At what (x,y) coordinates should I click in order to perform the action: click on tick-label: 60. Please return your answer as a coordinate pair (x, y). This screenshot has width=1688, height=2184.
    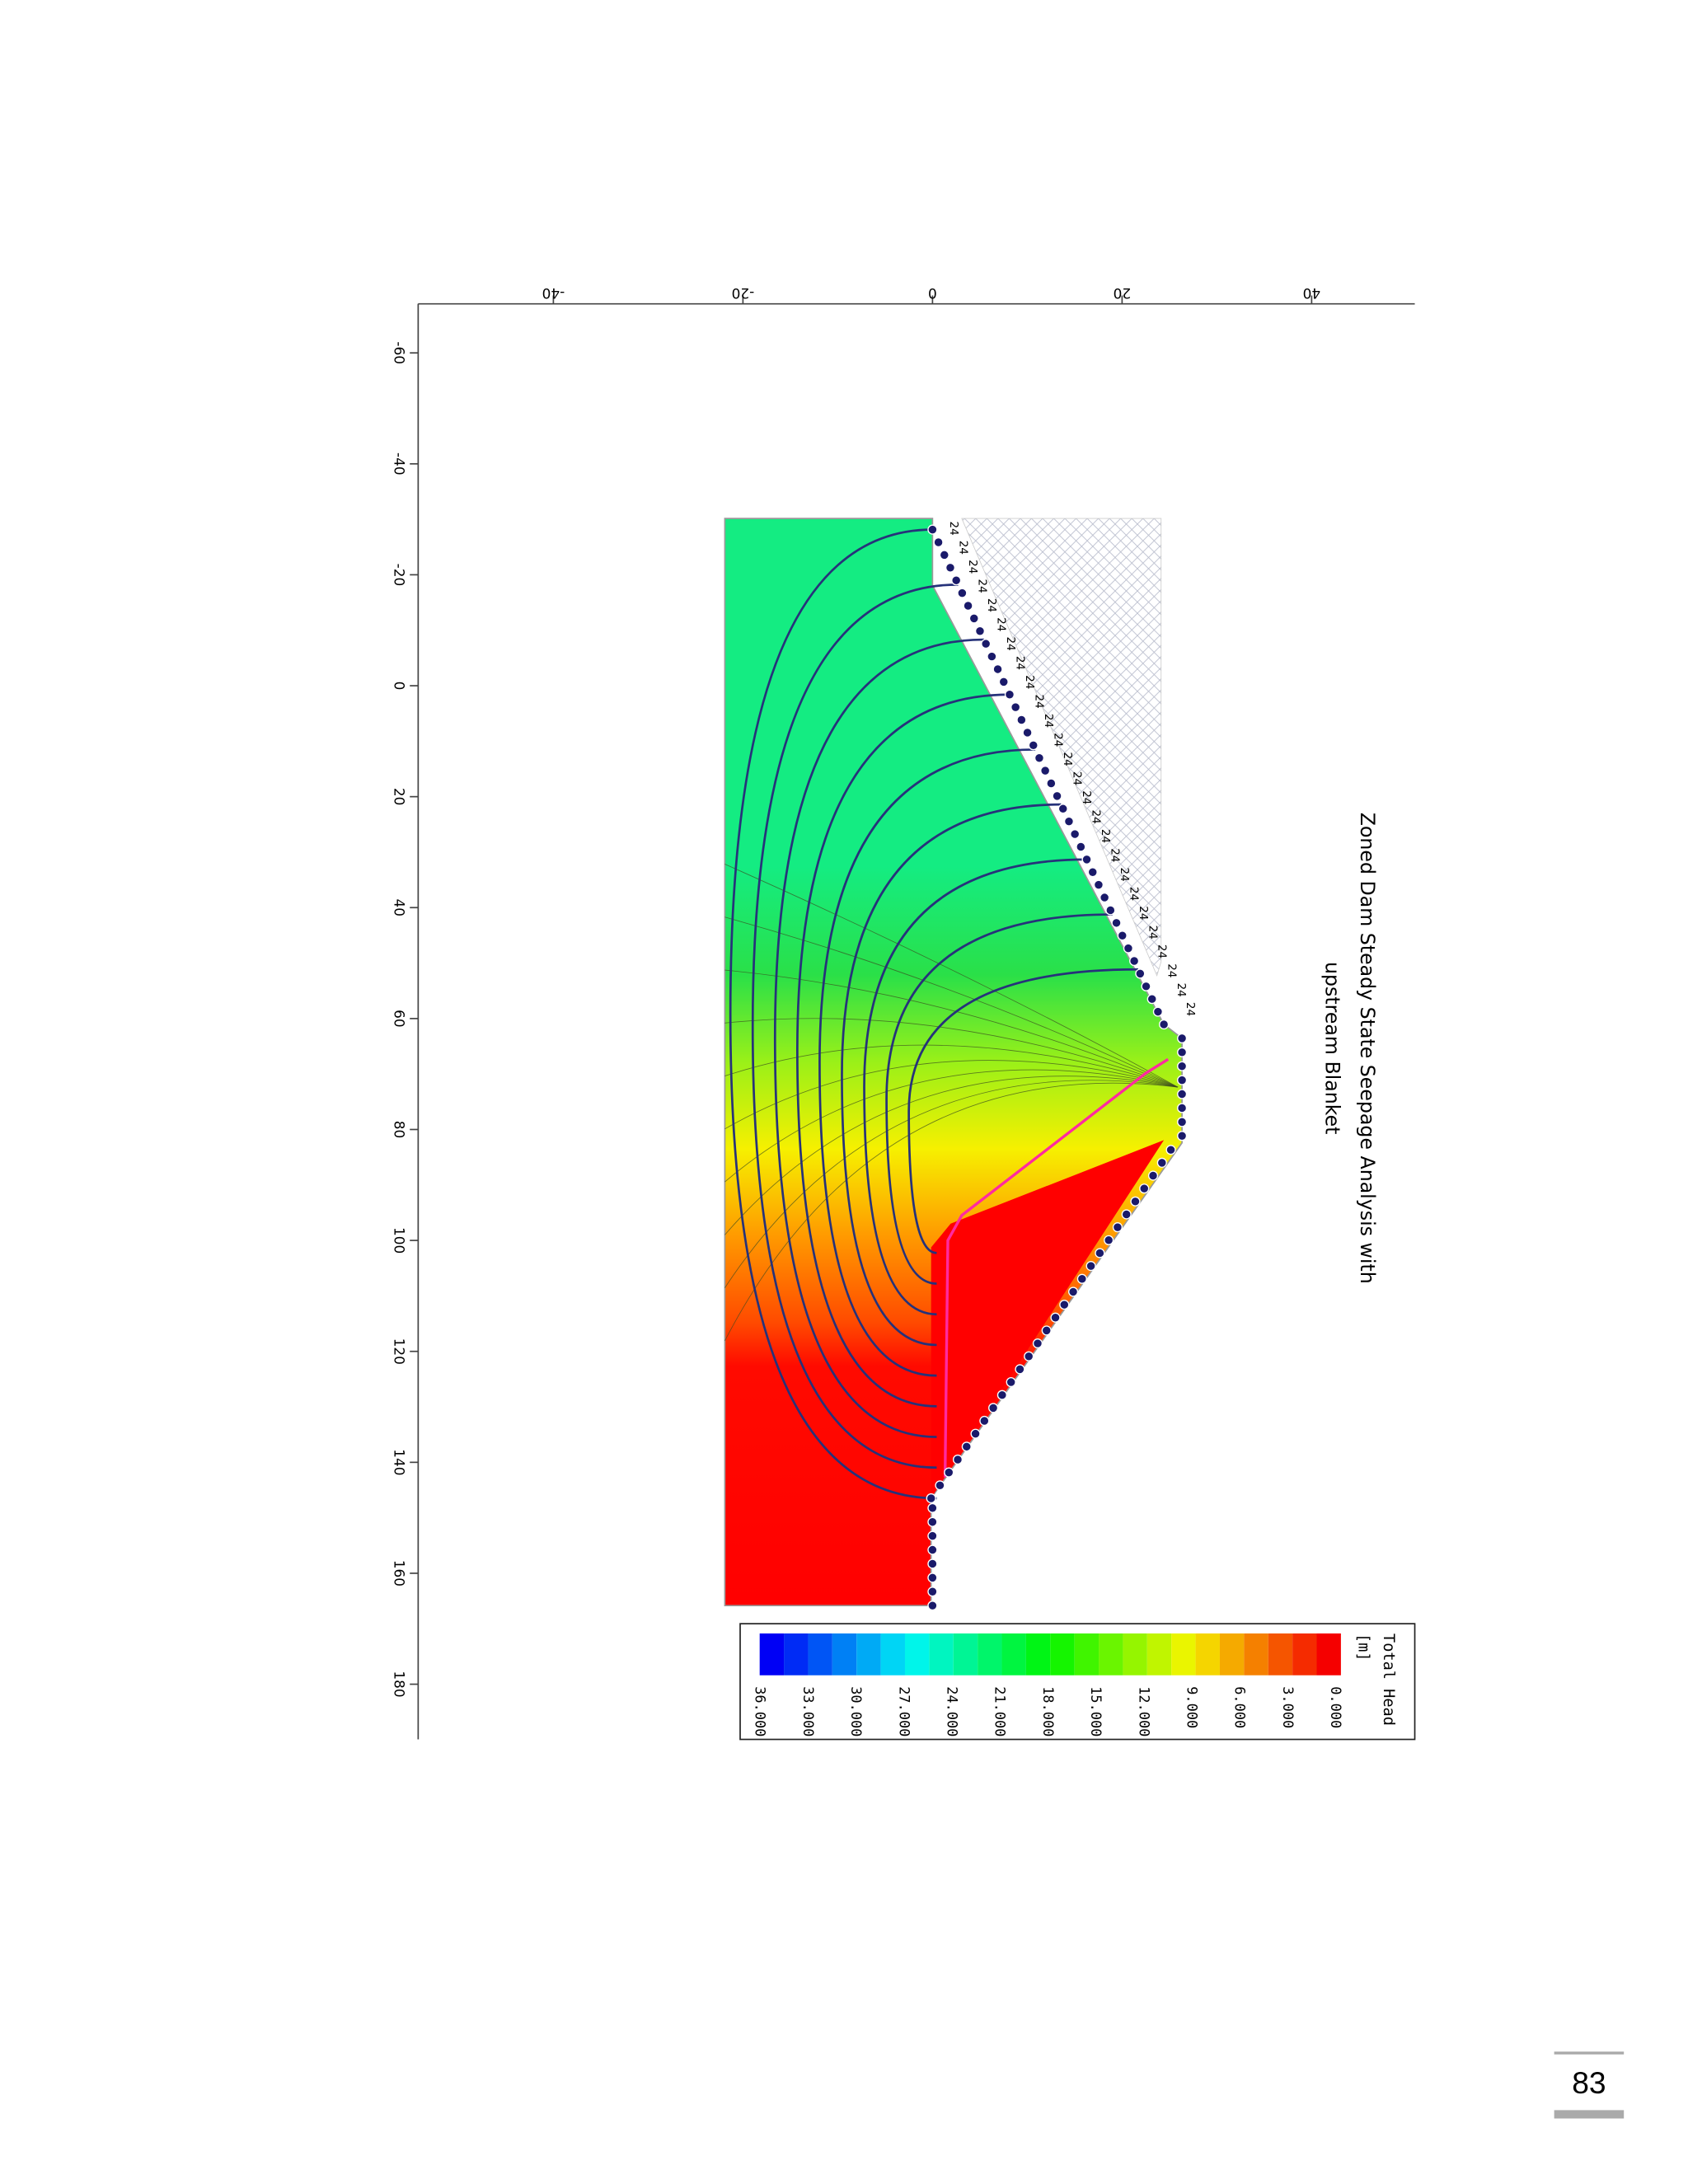
    Looking at the image, I should click on (400, 1019).